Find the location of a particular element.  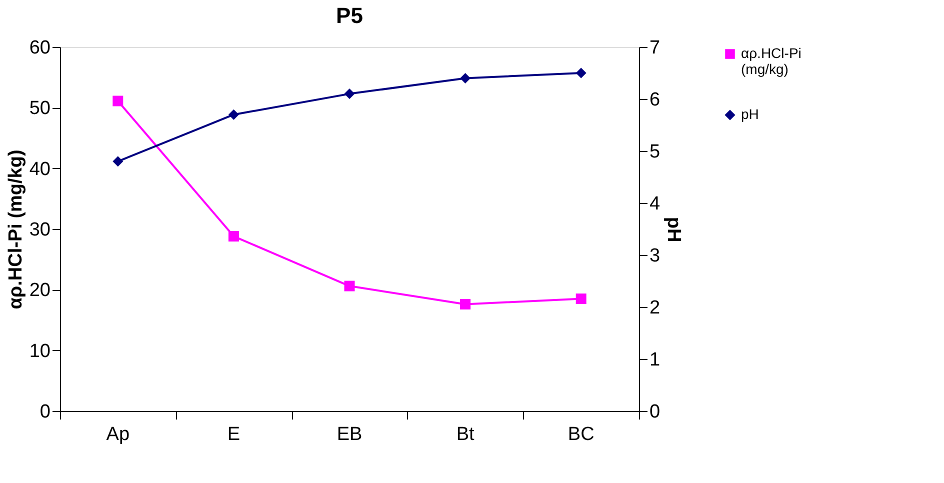

y-tick-label: 30 is located at coordinates (39, 230).